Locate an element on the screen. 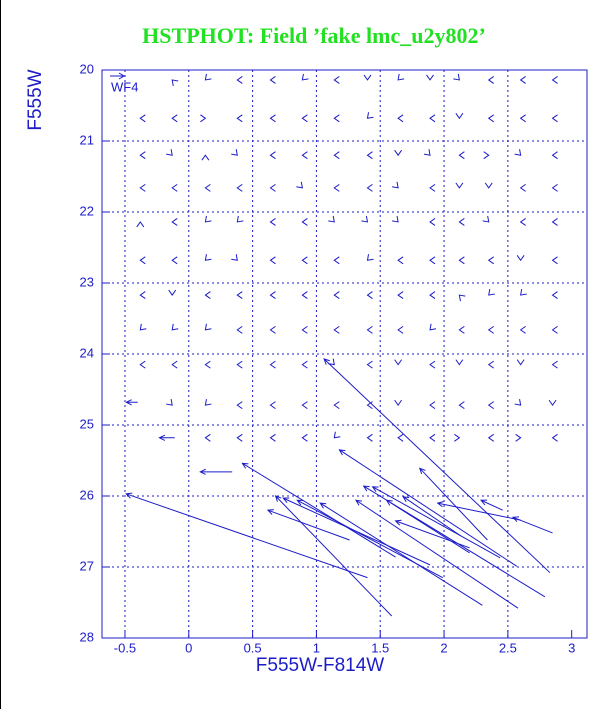 The height and width of the screenshot is (709, 612). wf4-marker is located at coordinates (117, 76).